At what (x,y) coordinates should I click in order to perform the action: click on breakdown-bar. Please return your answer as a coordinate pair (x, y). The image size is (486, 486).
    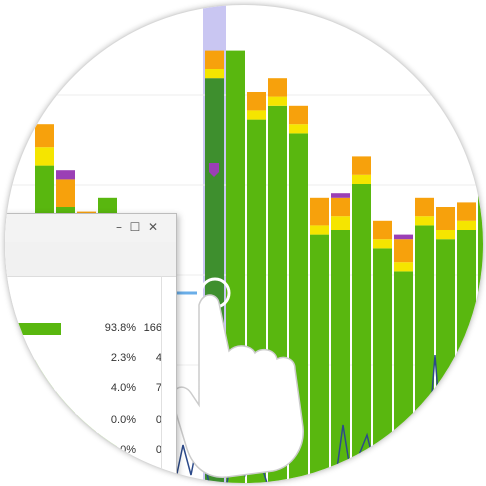
    Looking at the image, I should click on (39, 329).